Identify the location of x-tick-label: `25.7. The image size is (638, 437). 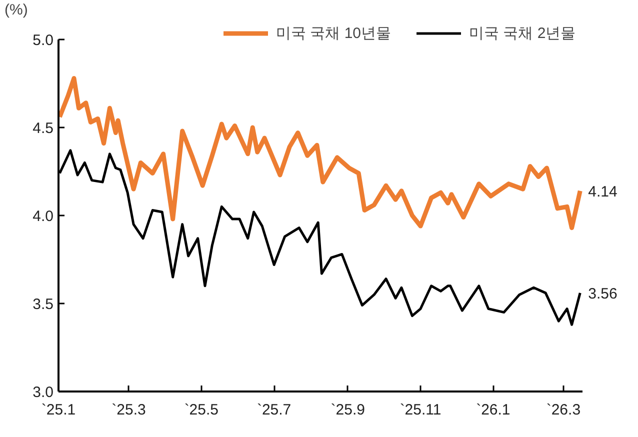
(274, 410).